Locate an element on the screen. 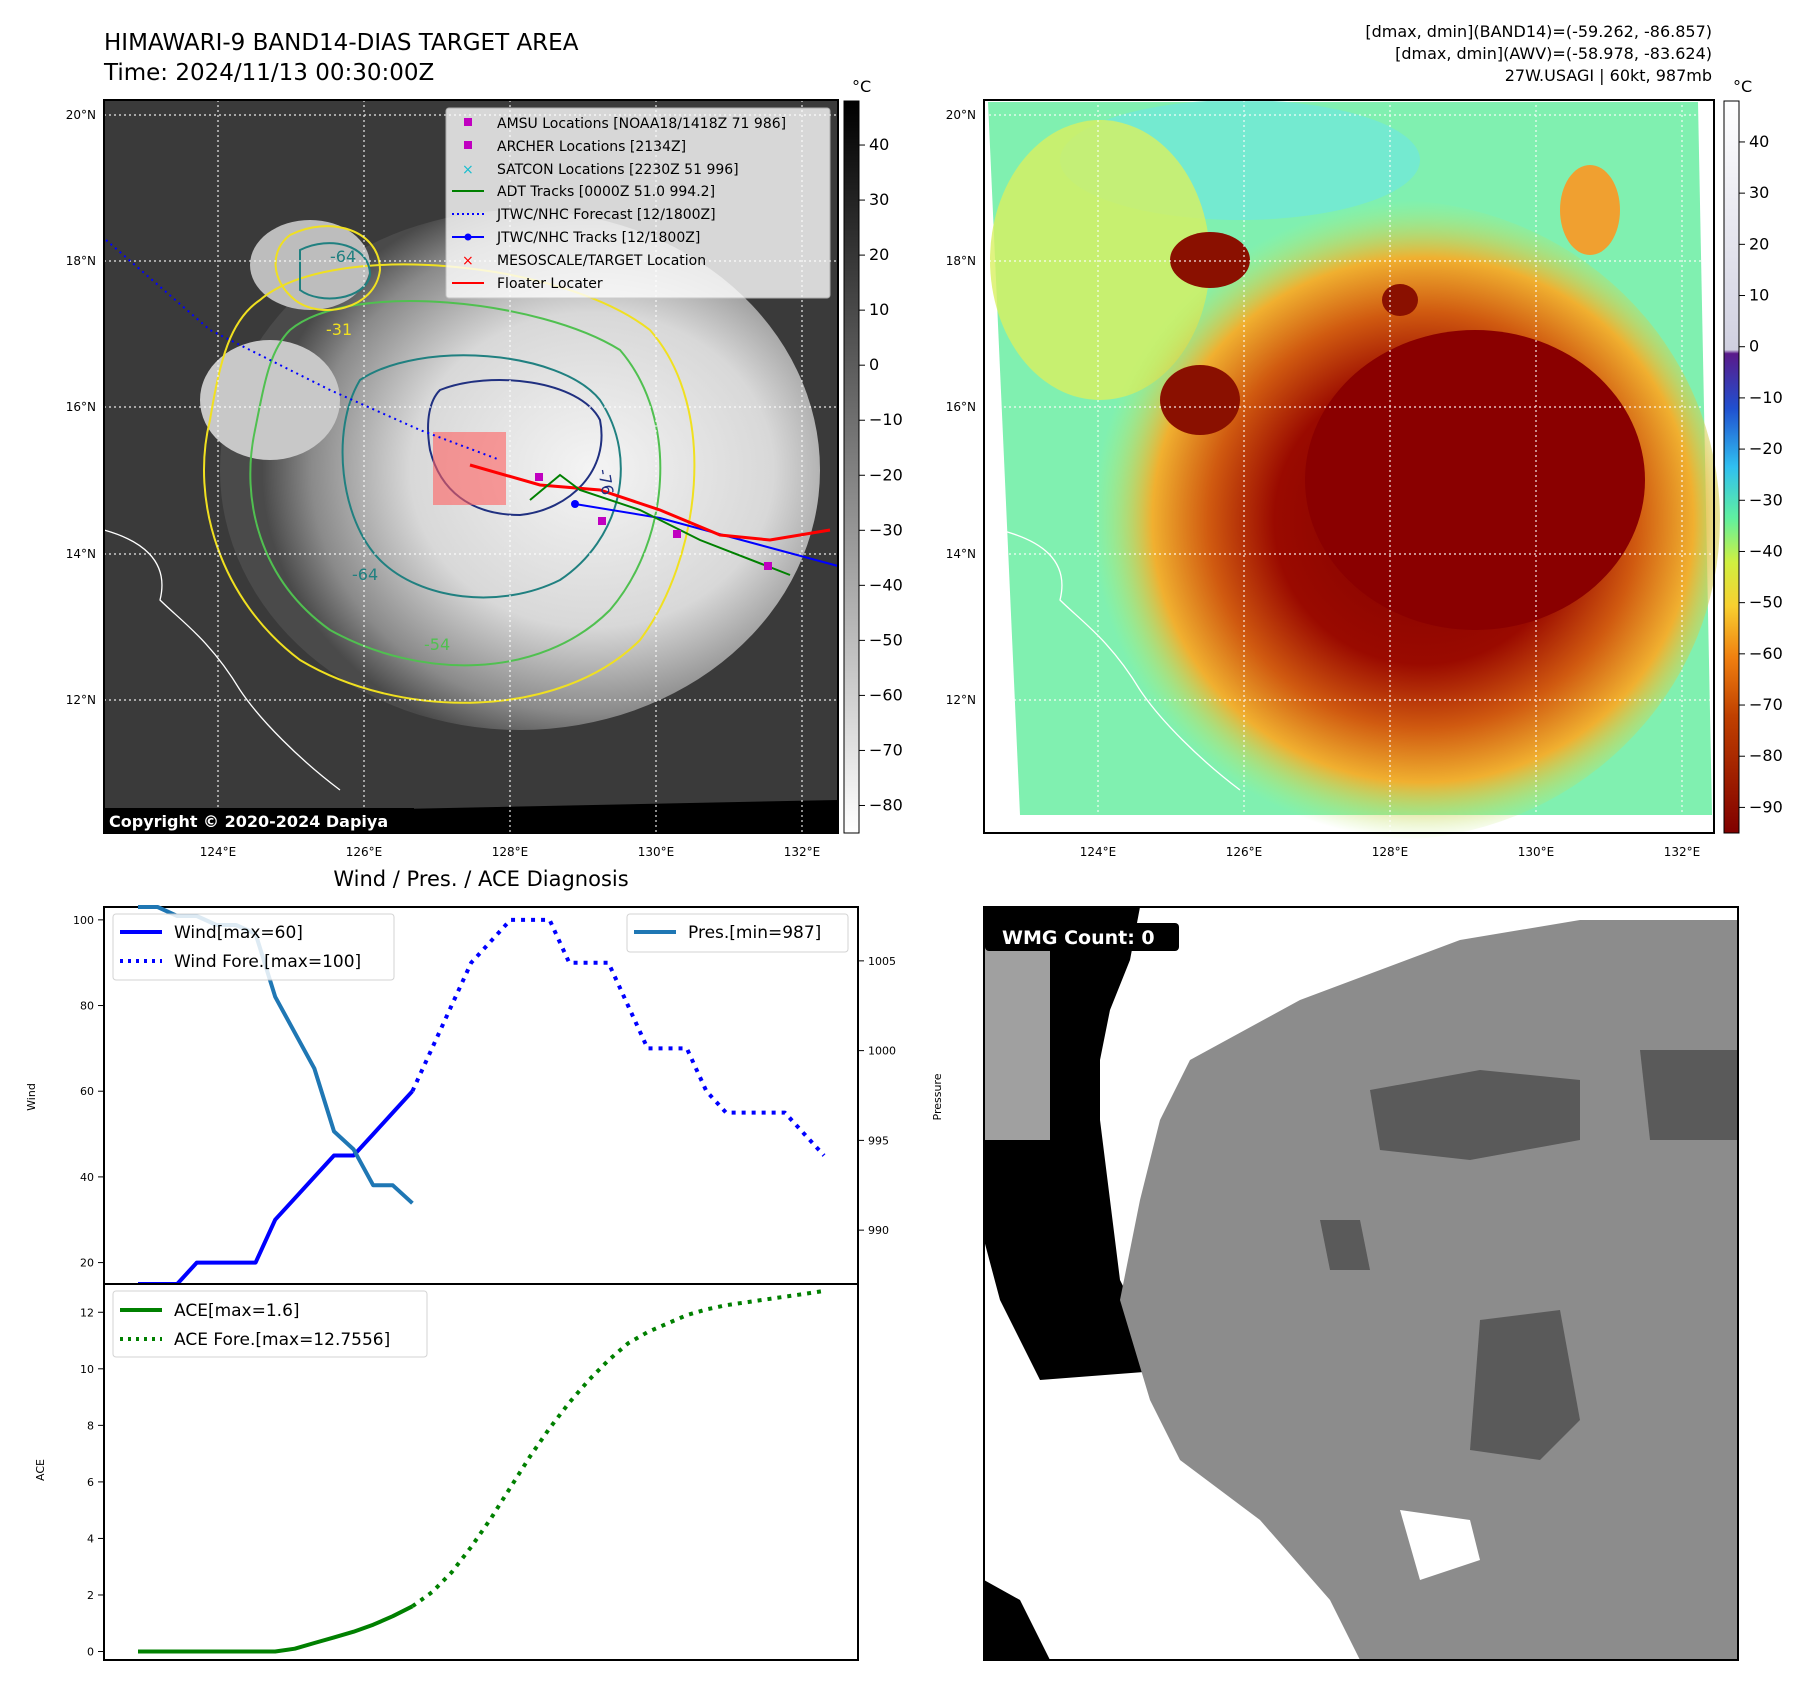 This screenshot has width=1797, height=1690. pressure-legend: Pres.[min=987] is located at coordinates (737, 933).